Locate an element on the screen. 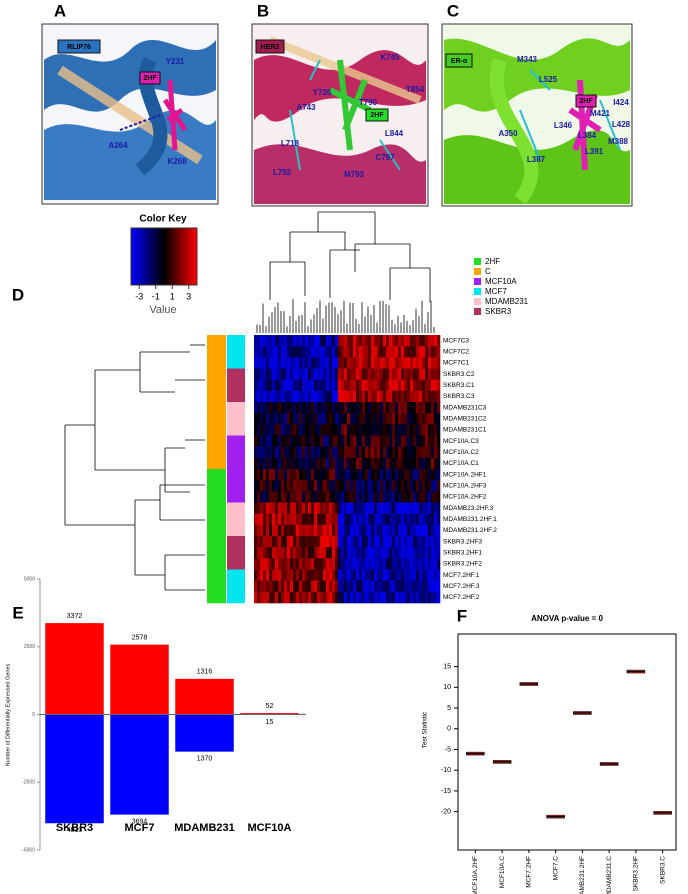 This screenshot has height=894, width=688. y-tick-label: 15 is located at coordinates (447, 666).